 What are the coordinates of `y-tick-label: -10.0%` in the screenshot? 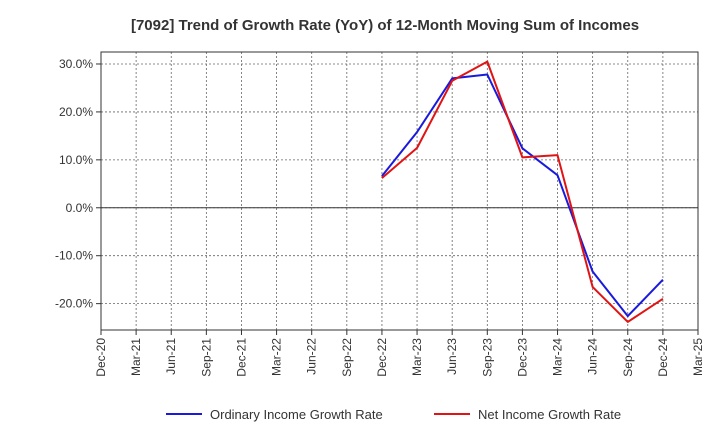 It's located at (74, 256).